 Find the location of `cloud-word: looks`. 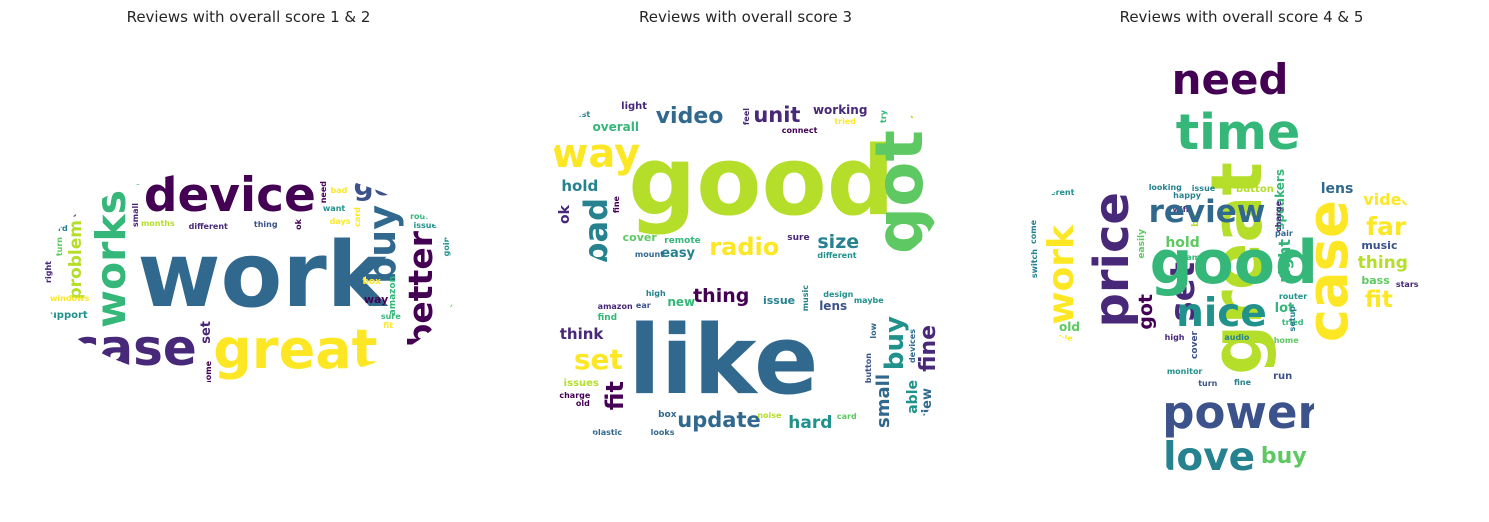

cloud-word: looks is located at coordinates (662, 432).